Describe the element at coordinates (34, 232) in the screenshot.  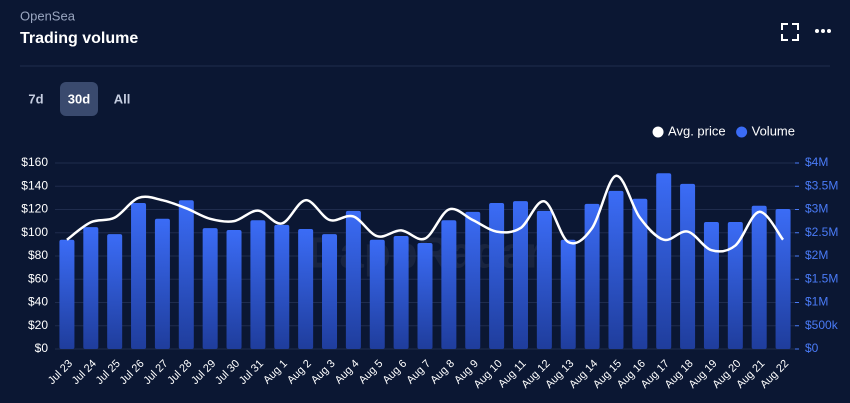
I see `y-tick-label: $100` at that location.